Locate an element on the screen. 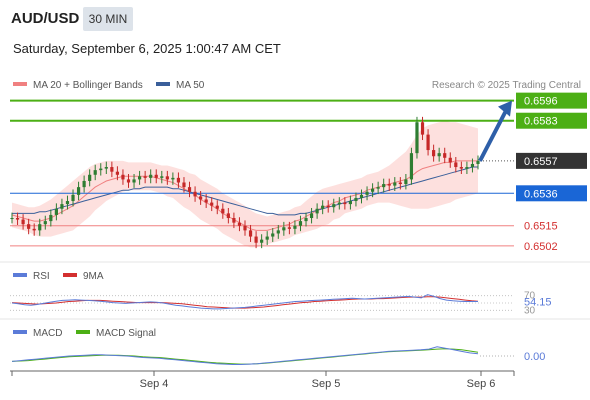 Image resolution: width=590 pixels, height=400 pixels. rsi-value-label: 54.15 is located at coordinates (538, 303).